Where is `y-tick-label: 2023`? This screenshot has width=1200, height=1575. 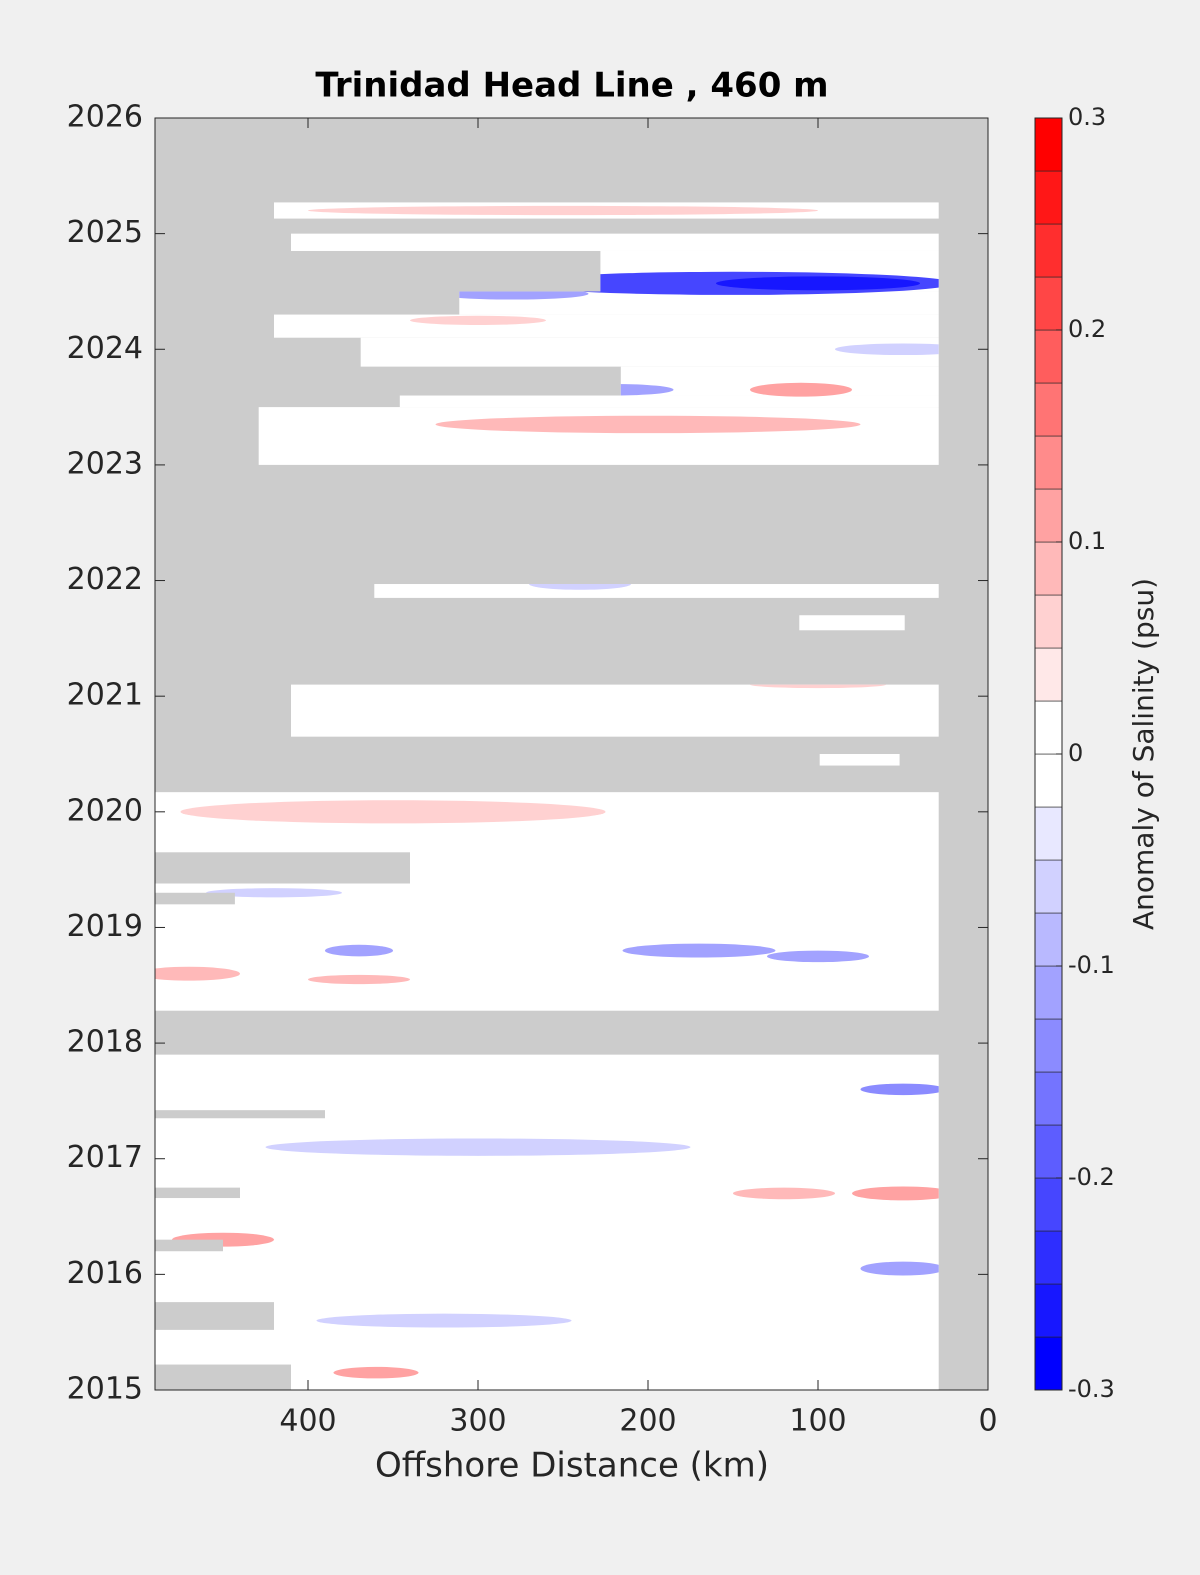
y-tick-label: 2023 is located at coordinates (105, 463).